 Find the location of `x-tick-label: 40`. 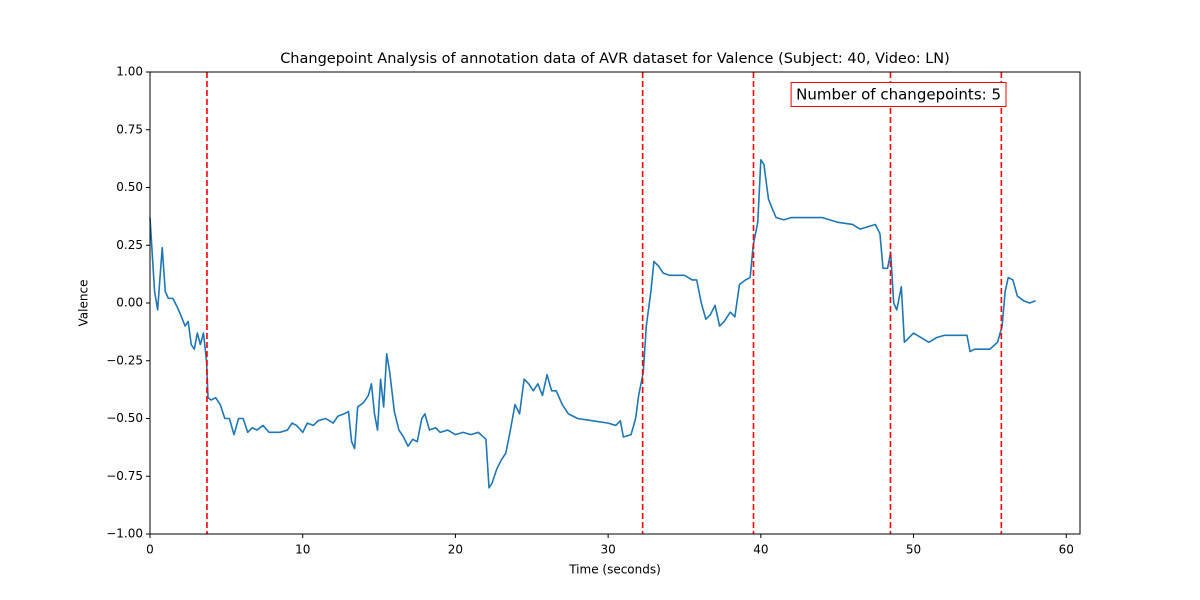

x-tick-label: 40 is located at coordinates (760, 550).